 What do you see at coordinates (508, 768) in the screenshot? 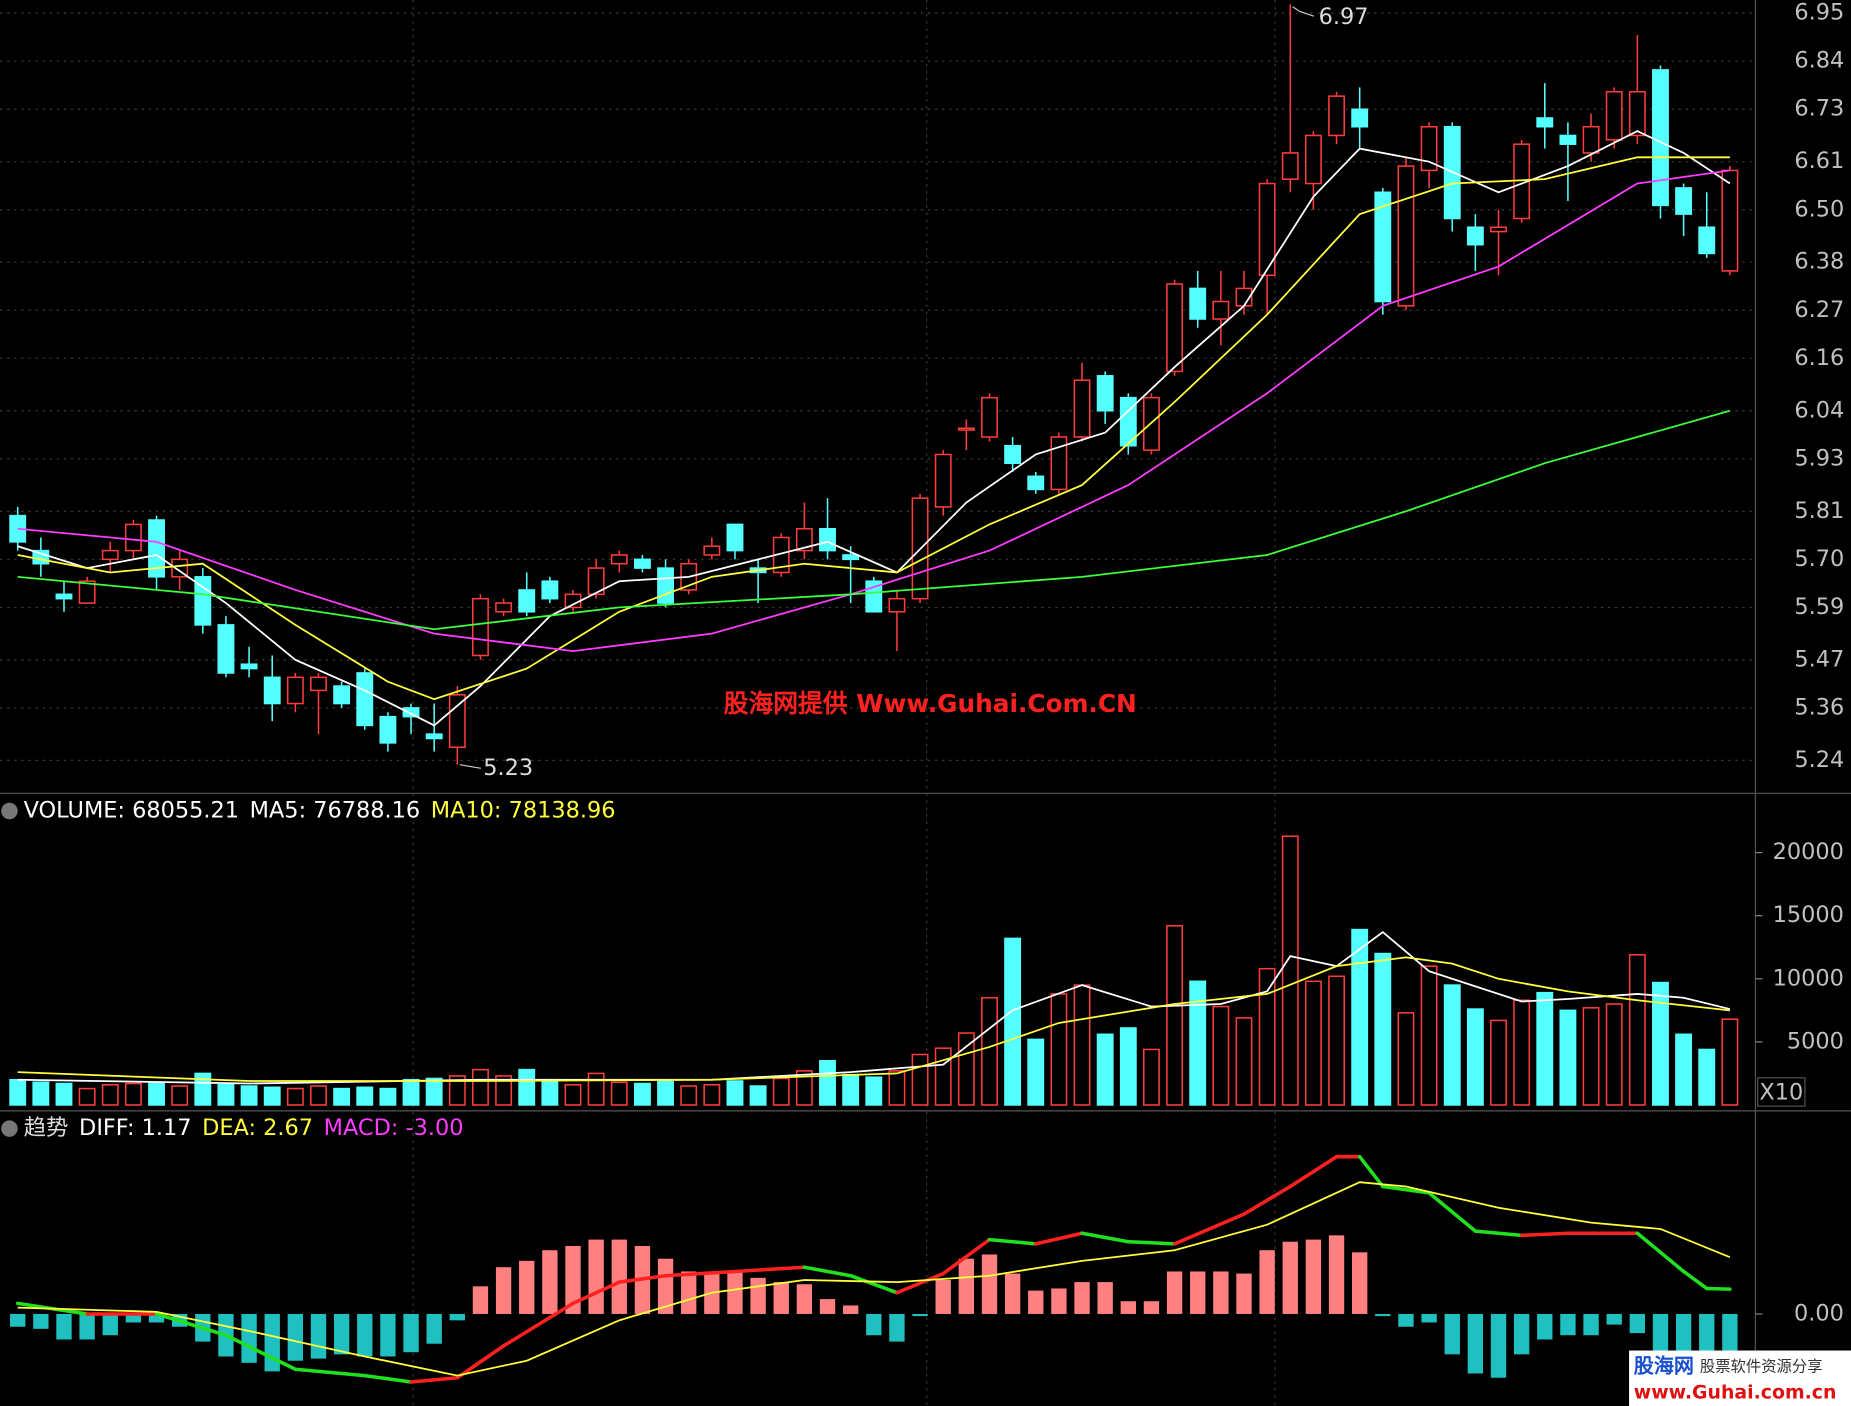
I see `low-label: 5.23` at bounding box center [508, 768].